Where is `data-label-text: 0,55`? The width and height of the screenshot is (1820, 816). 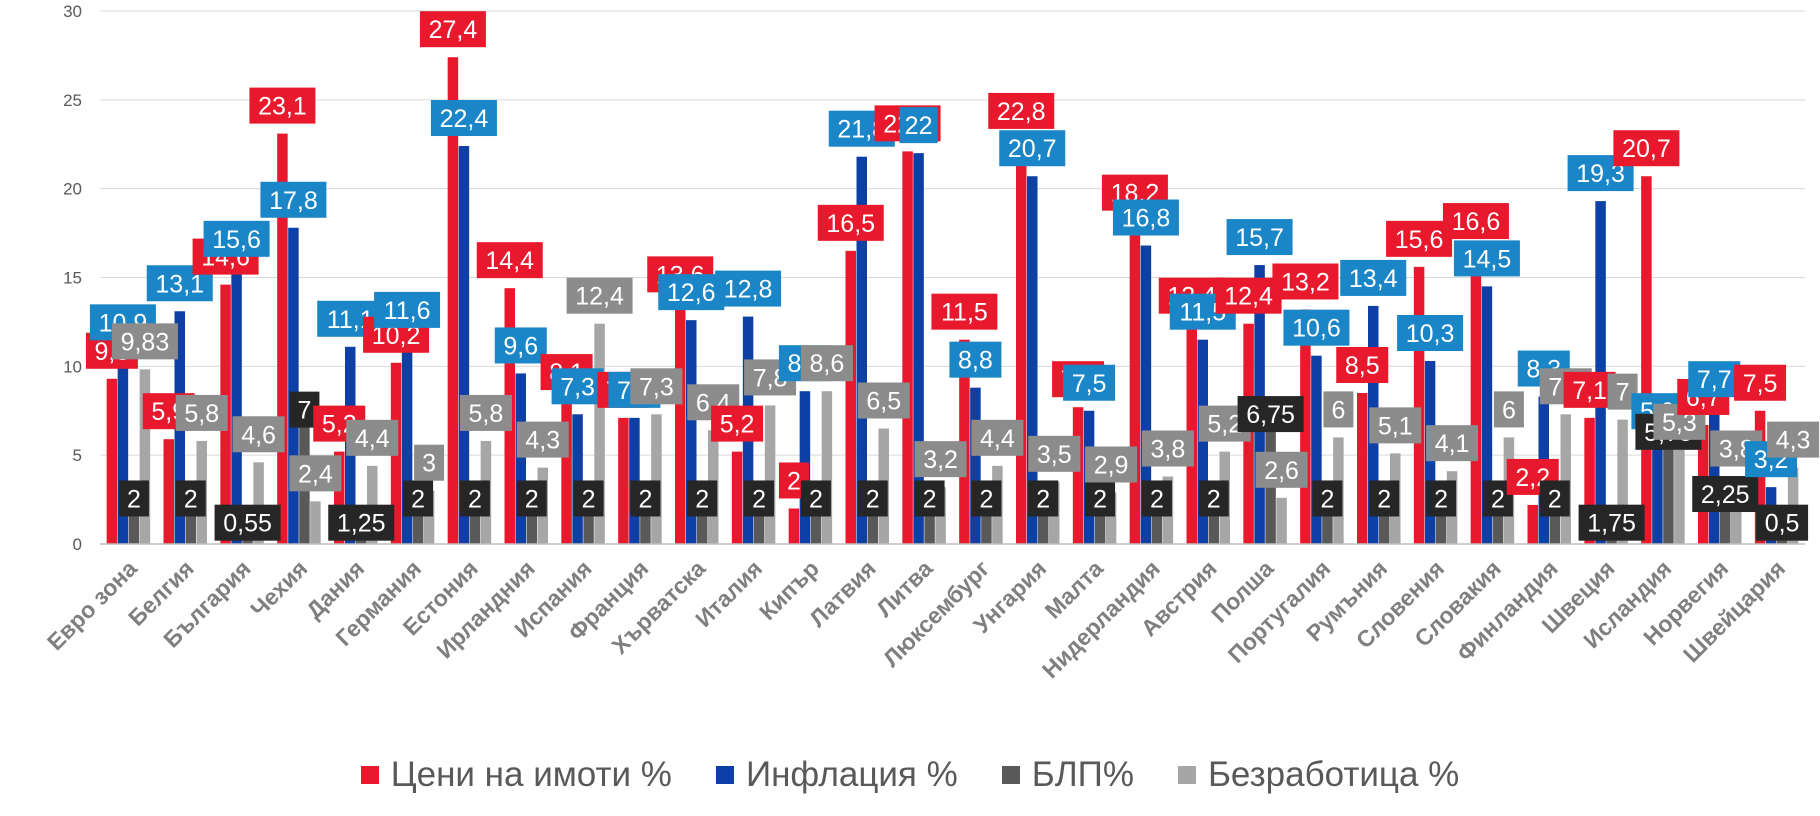
data-label-text: 0,55 is located at coordinates (247, 524).